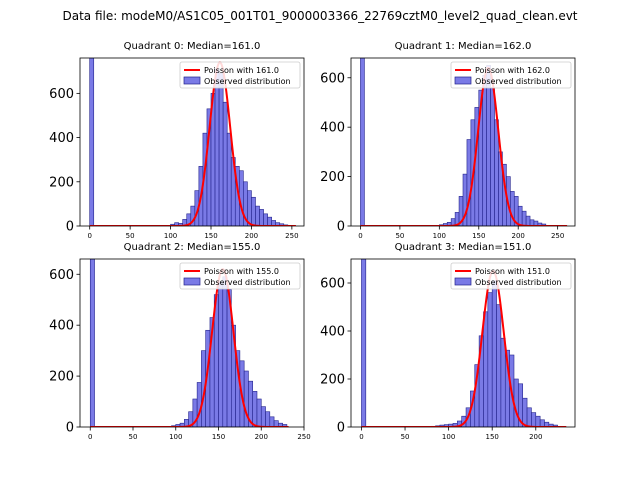  What do you see at coordinates (192, 247) in the screenshot?
I see `quadrant-2-title: Quadrant 2: Median=155.0` at bounding box center [192, 247].